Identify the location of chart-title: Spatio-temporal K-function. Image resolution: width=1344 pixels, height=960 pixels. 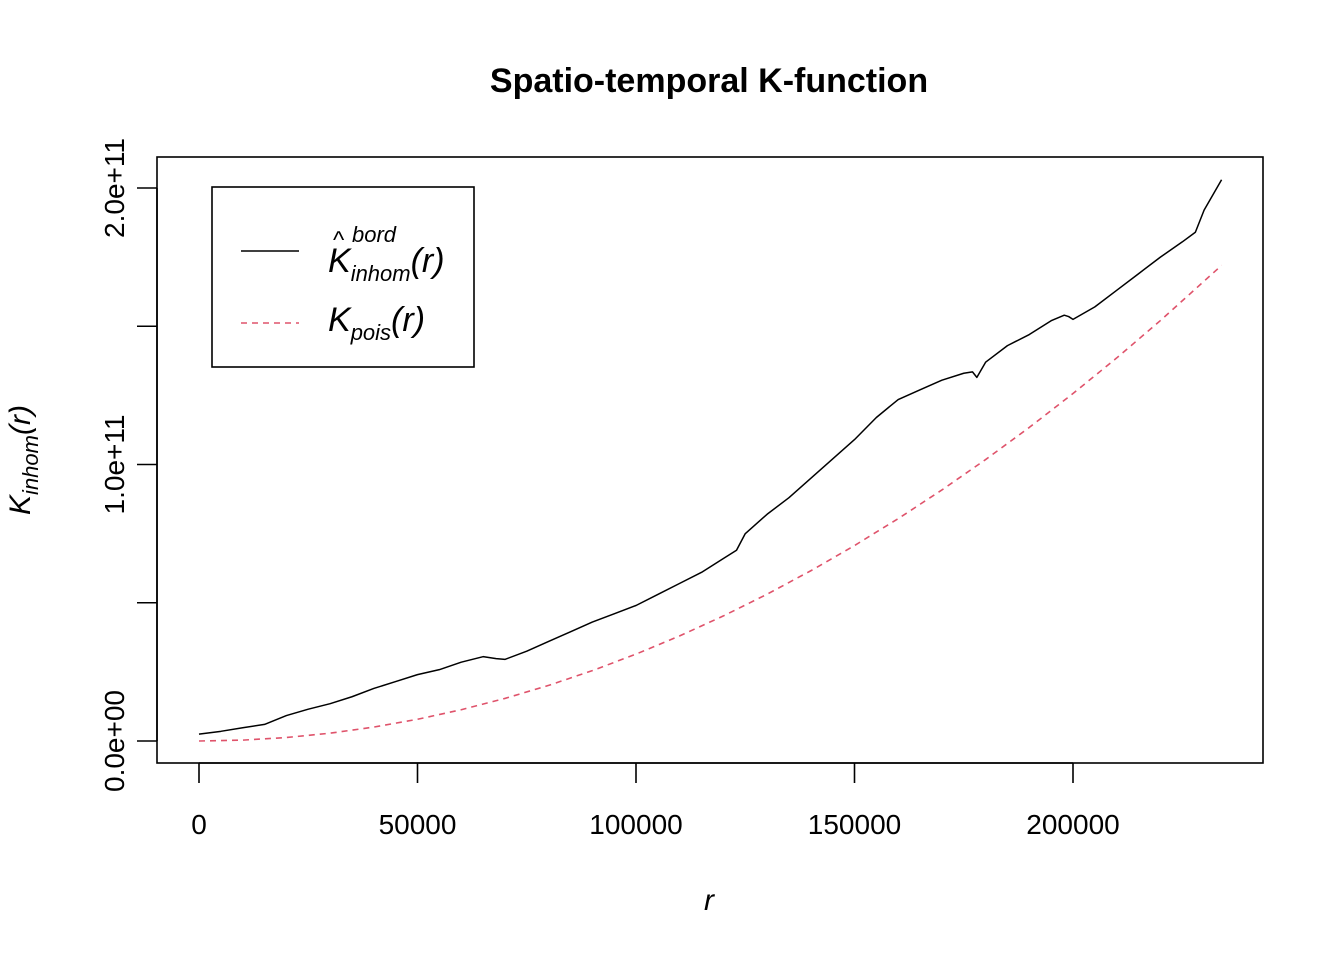
(709, 81).